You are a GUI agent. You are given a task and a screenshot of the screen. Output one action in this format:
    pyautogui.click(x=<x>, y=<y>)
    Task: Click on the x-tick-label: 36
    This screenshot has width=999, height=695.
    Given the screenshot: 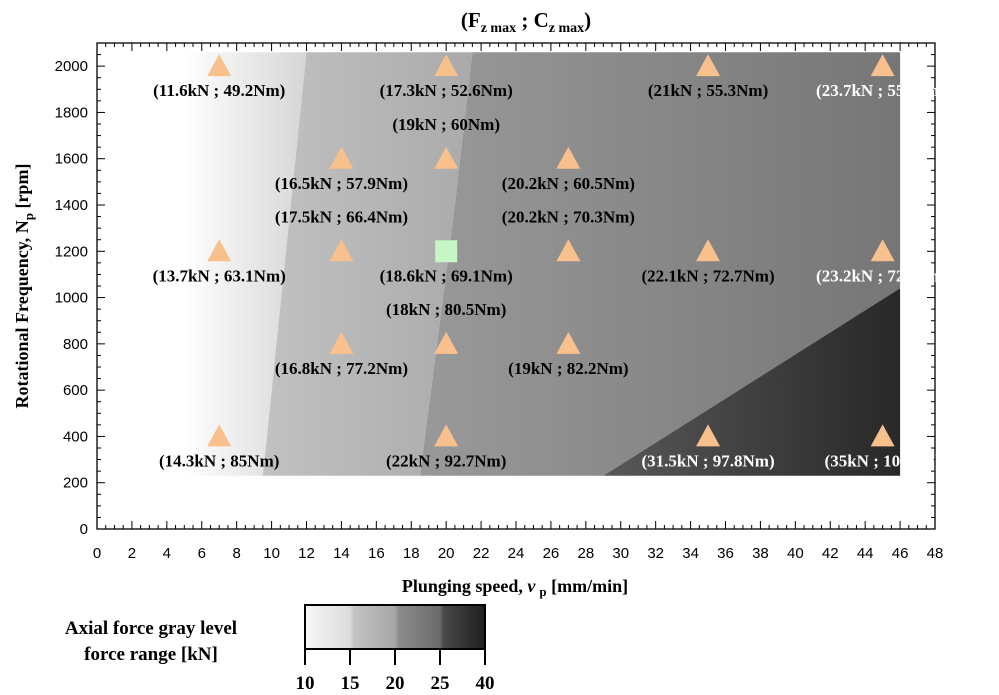 What is the action you would take?
    pyautogui.click(x=725, y=553)
    